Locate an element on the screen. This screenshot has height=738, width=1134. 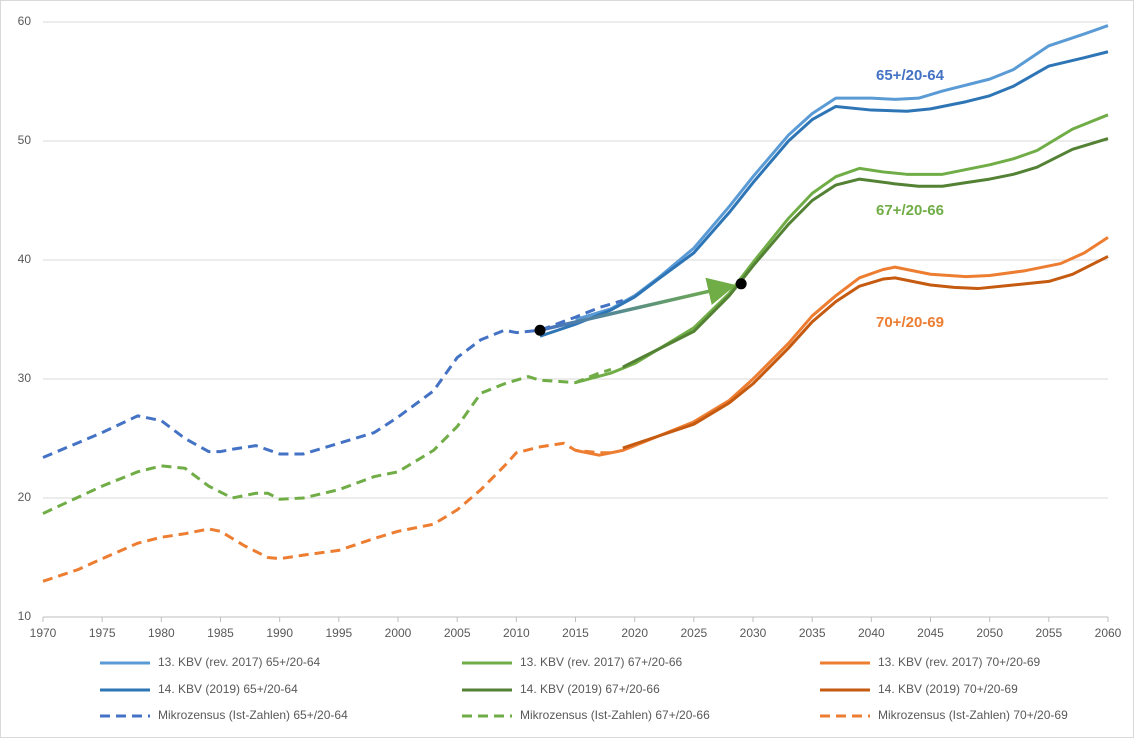
arrow is located at coordinates (637, 304).